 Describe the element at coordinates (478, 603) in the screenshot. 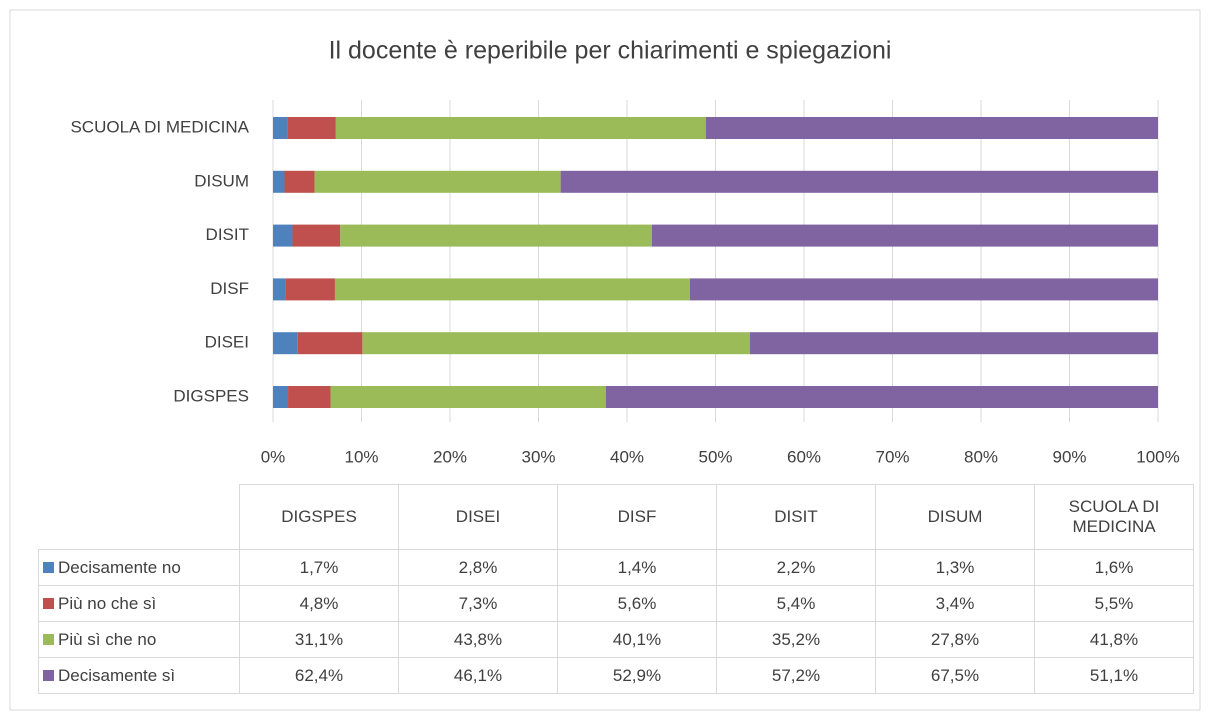

I see `table-cell: 7,3%` at that location.